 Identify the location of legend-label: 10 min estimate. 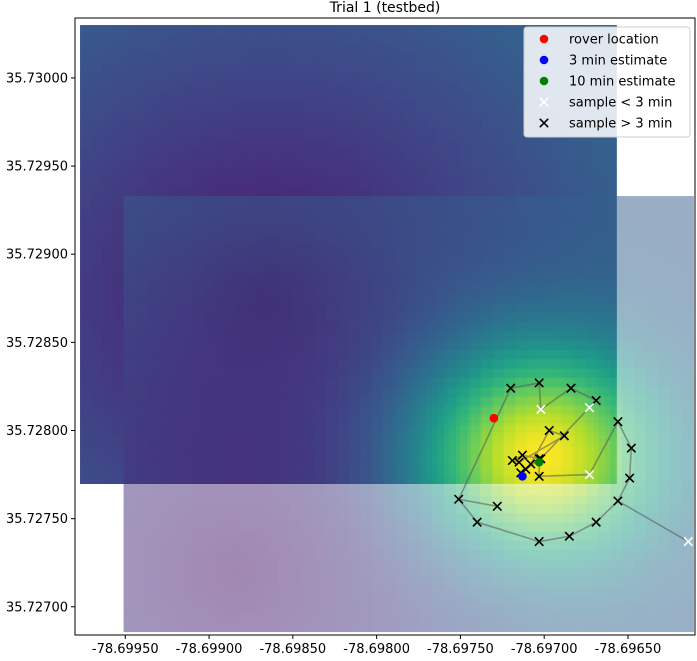
(622, 82).